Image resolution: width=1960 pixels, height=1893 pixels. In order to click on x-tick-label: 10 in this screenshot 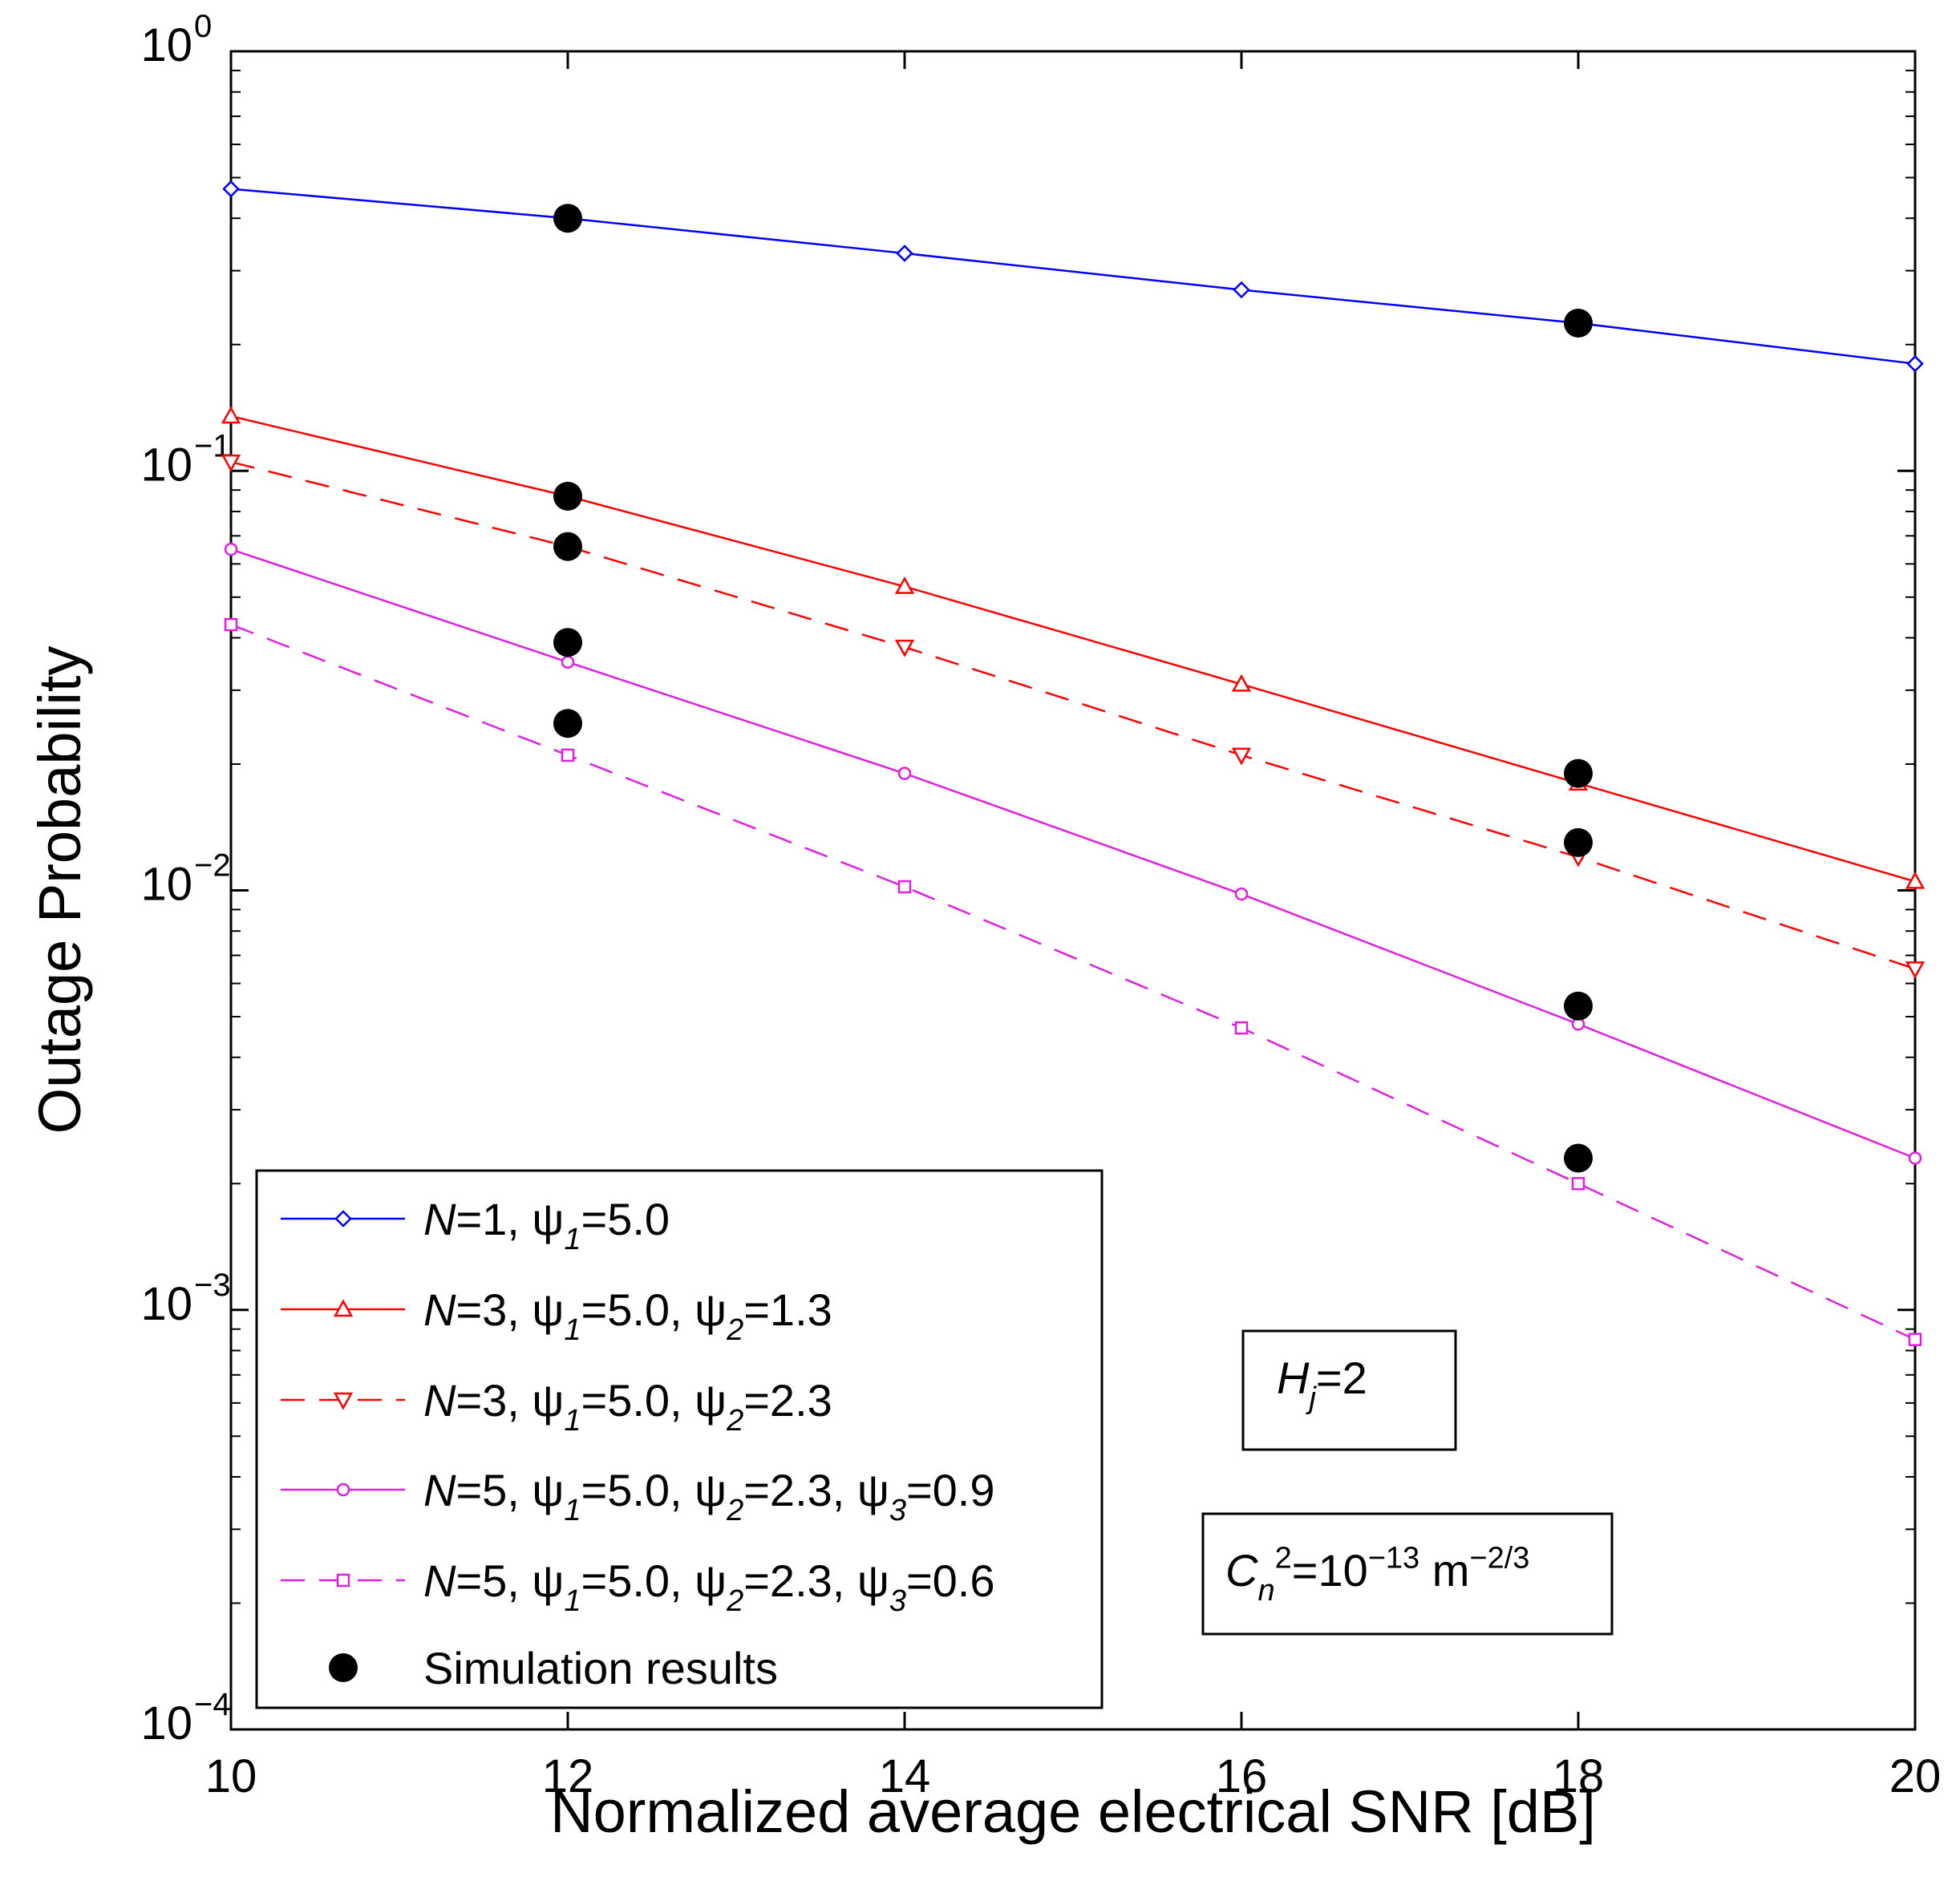, I will do `click(231, 1776)`.